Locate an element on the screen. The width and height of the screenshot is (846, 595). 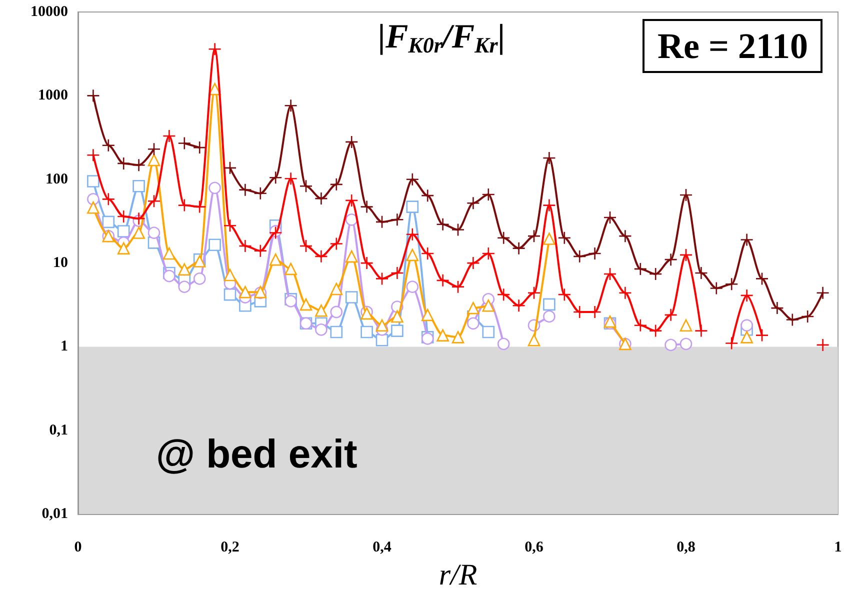
y-tick-label: 100 is located at coordinates (57, 179).